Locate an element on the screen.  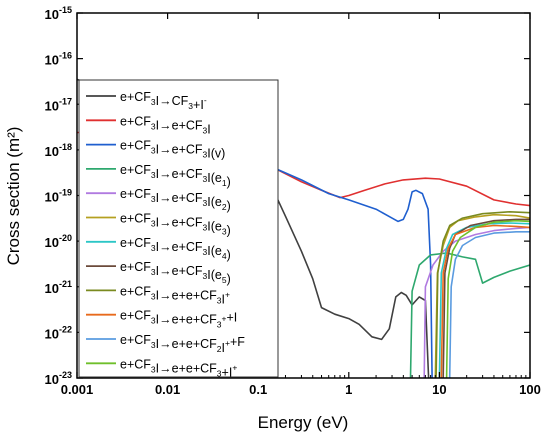
x-tick-label: 100 is located at coordinates (530, 389).